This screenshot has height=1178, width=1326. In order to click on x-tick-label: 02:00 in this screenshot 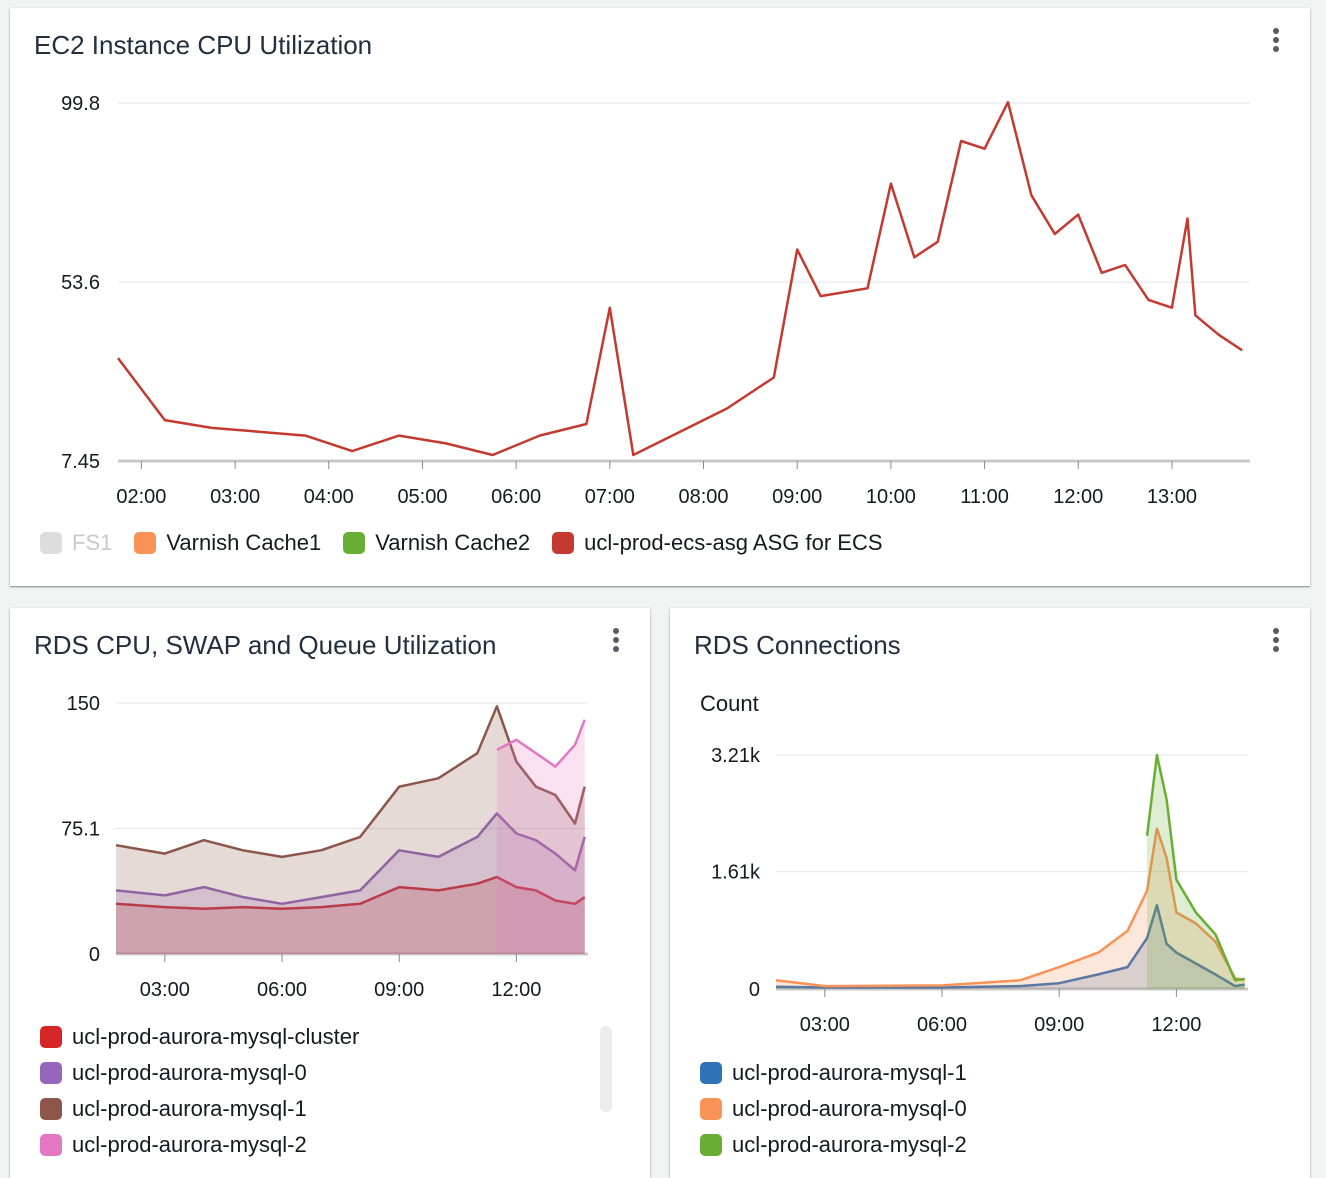, I will do `click(141, 497)`.